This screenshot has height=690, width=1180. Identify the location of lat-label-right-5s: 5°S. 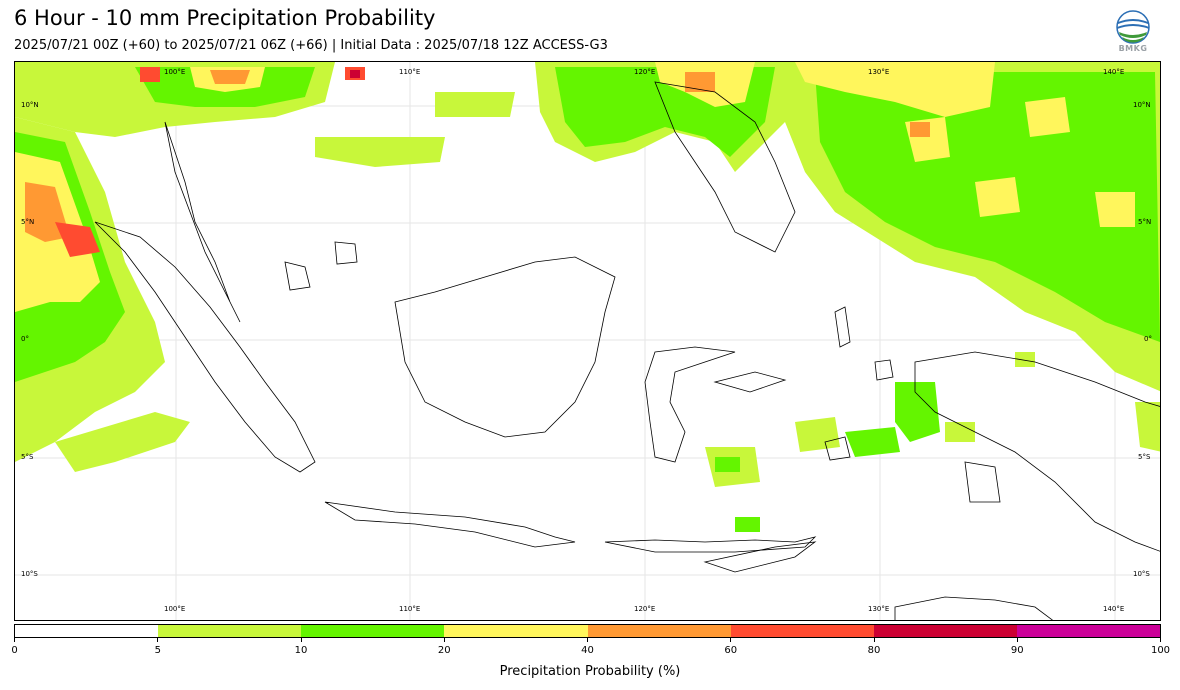
(1144, 457).